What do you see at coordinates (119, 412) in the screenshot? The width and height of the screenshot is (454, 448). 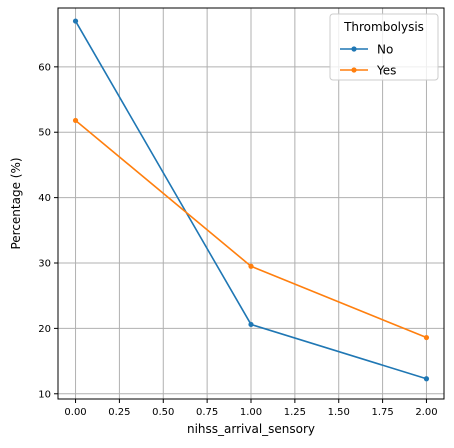 I see `x-tick-label: 0.25` at bounding box center [119, 412].